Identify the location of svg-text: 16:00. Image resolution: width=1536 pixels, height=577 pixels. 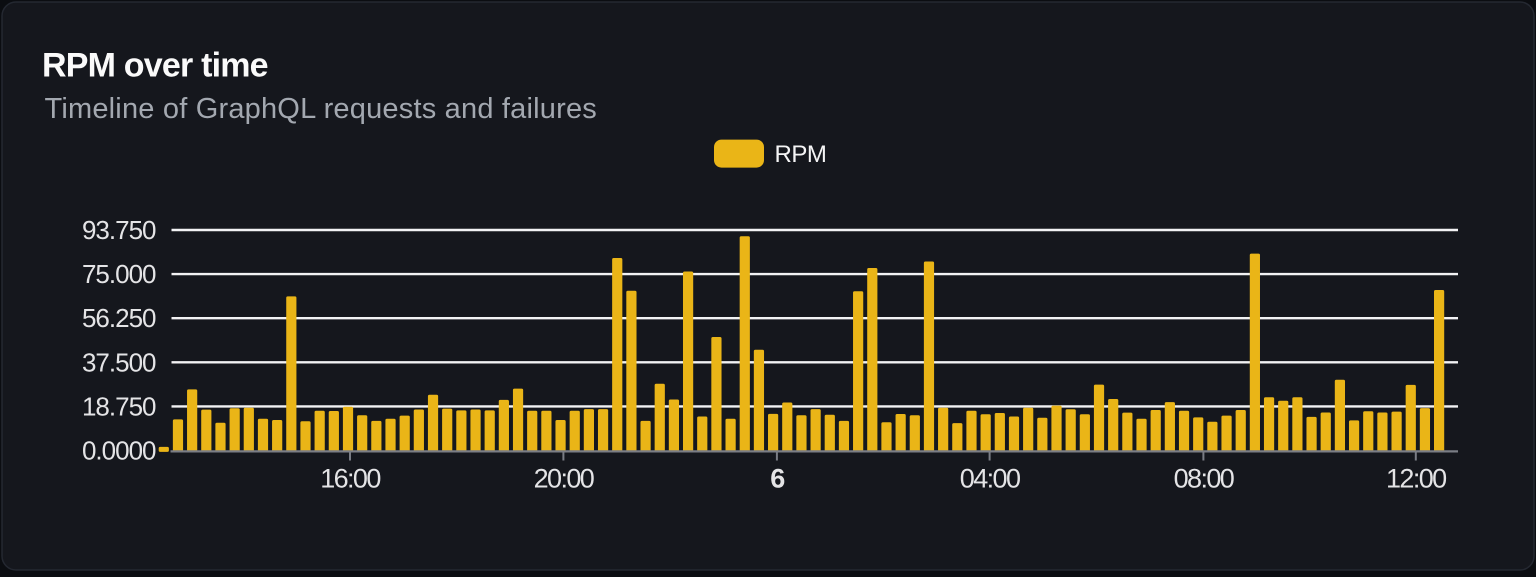
(350, 478).